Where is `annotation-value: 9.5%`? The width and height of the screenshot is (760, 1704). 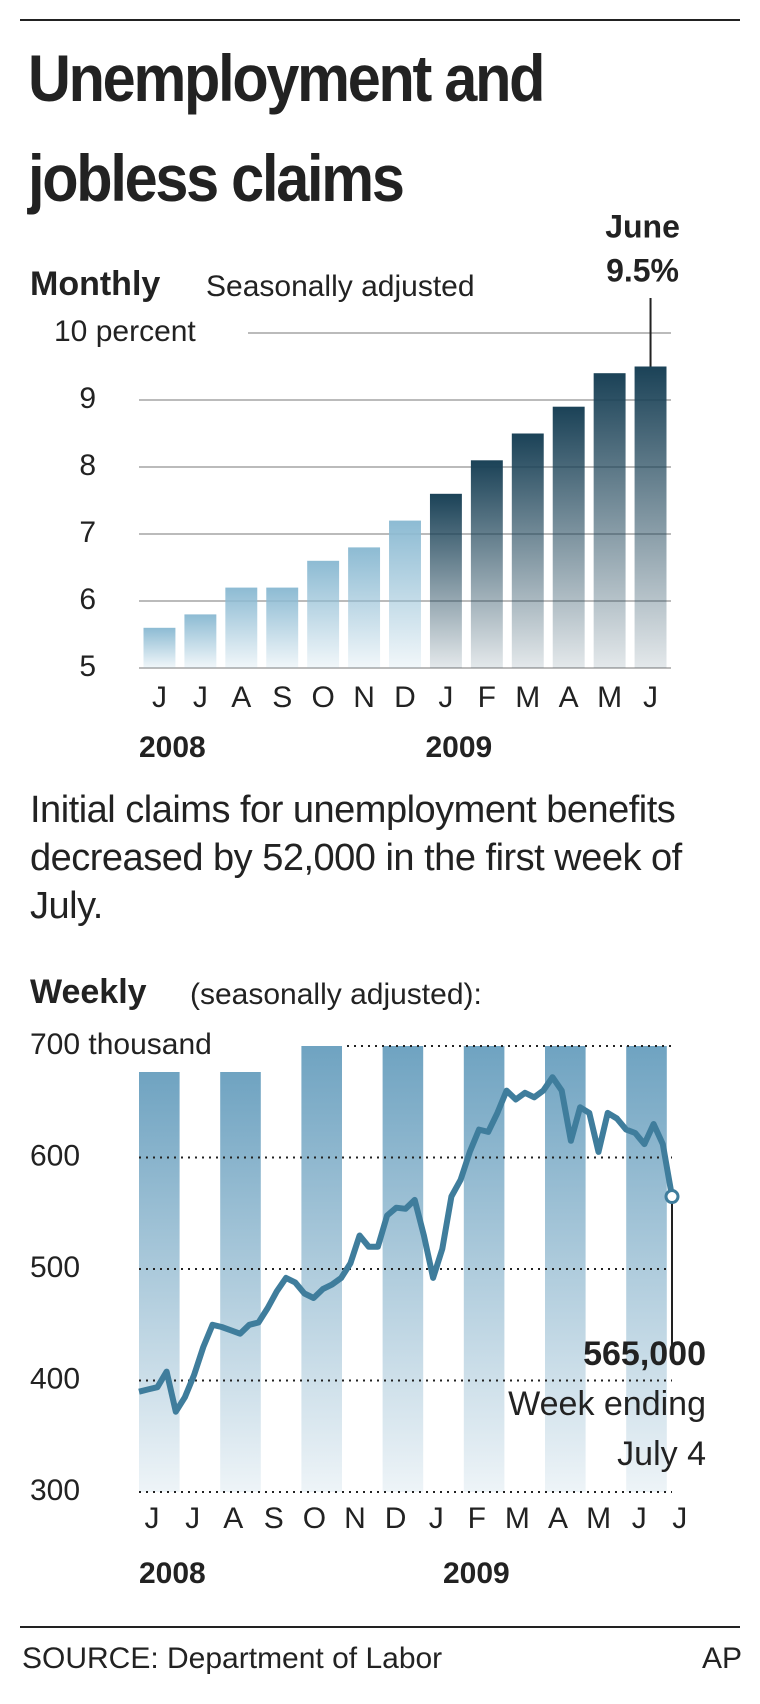
annotation-value: 9.5% is located at coordinates (642, 270).